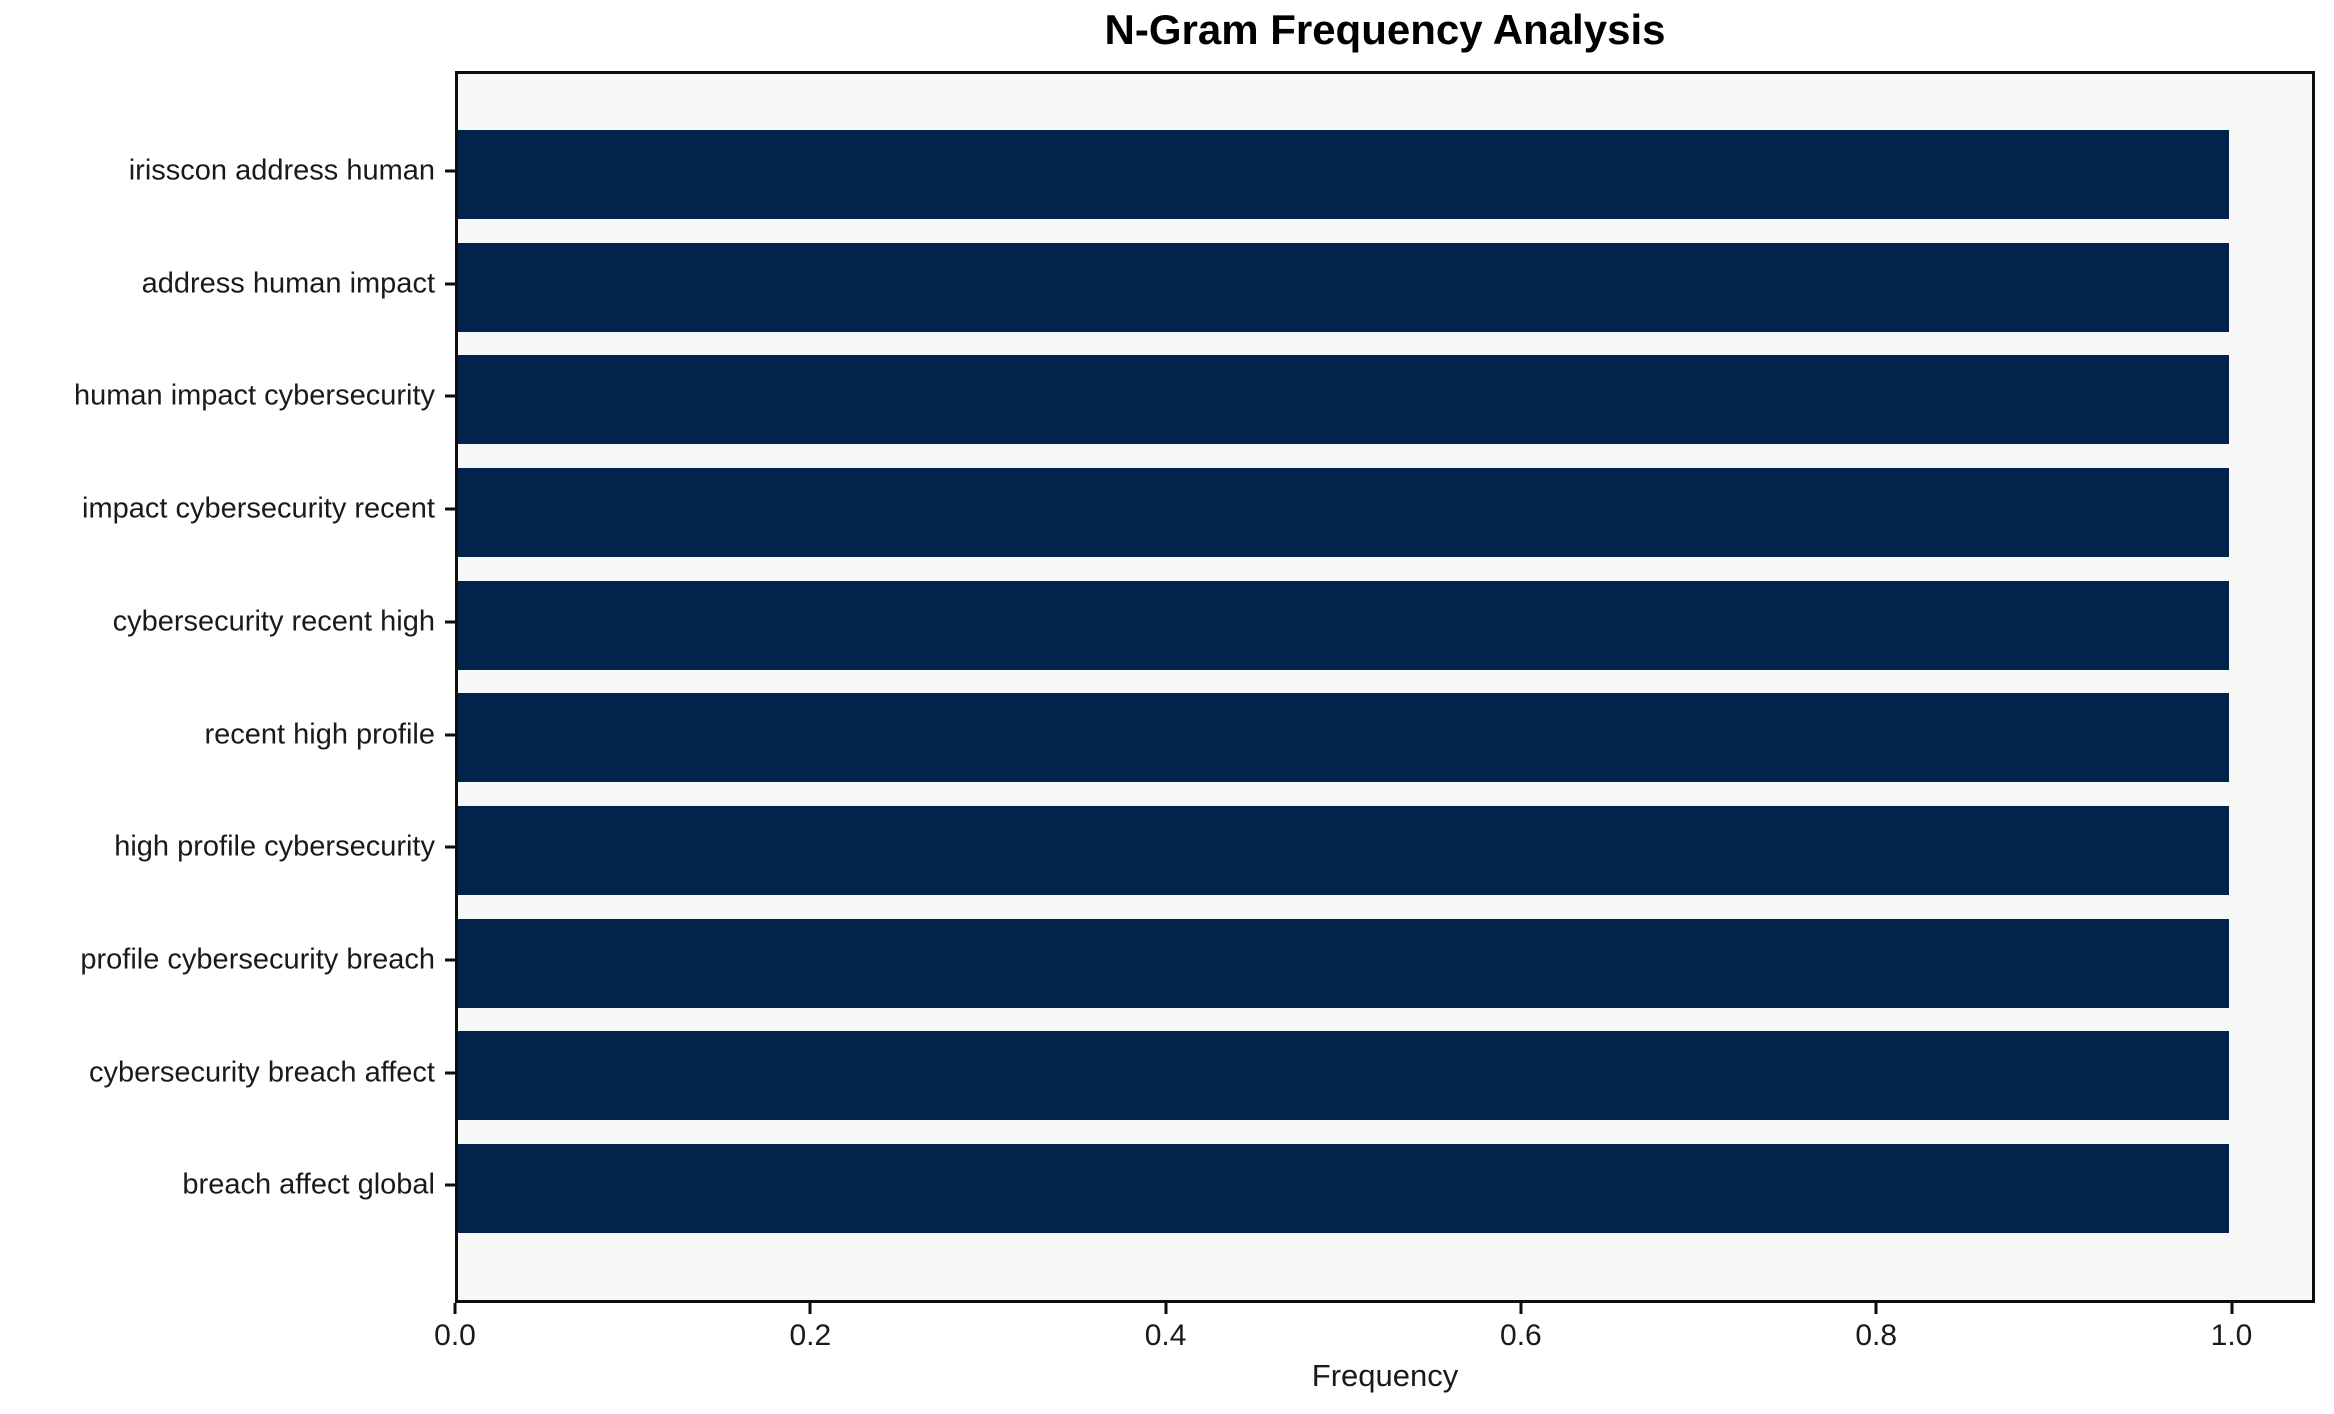  What do you see at coordinates (258, 508) in the screenshot?
I see `y-tick-label: impact cybersecurity recent` at bounding box center [258, 508].